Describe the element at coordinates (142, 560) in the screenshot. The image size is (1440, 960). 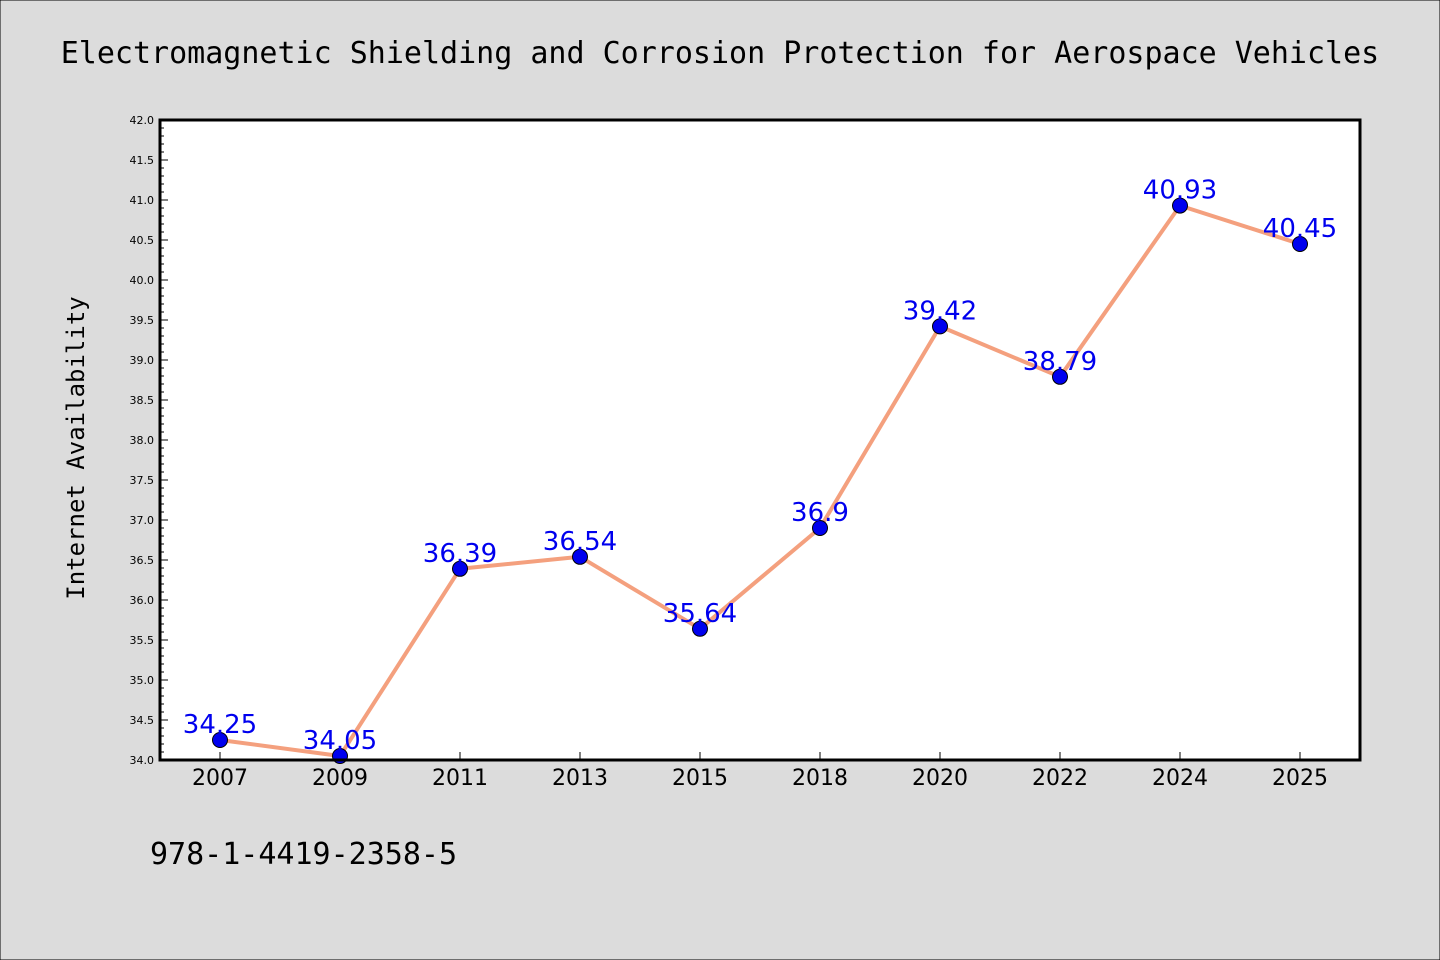
I see `y-tick-label: 36.5` at that location.